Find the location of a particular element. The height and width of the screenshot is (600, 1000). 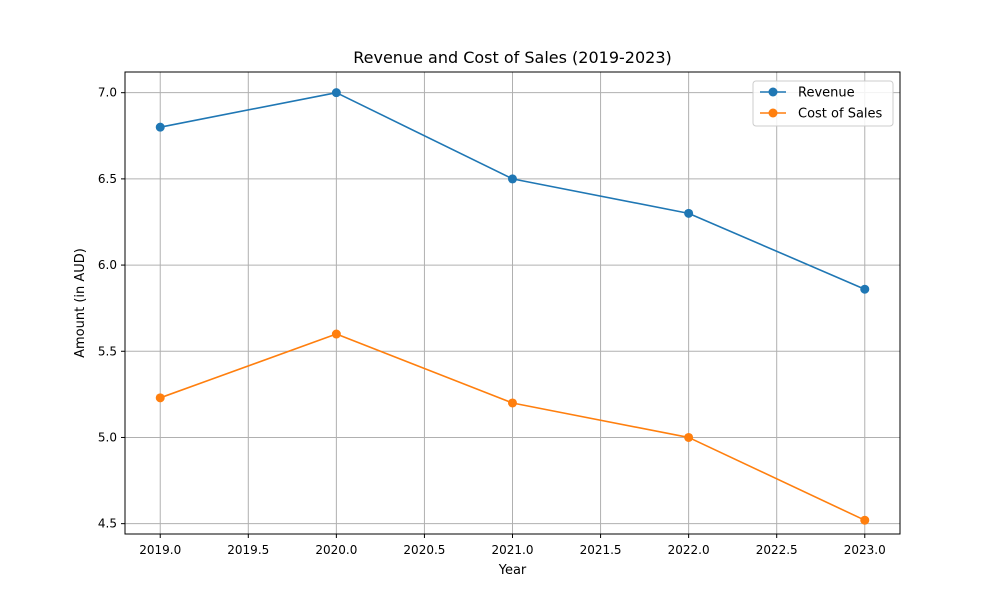

y-tick-label: 5.5 is located at coordinates (107, 351).